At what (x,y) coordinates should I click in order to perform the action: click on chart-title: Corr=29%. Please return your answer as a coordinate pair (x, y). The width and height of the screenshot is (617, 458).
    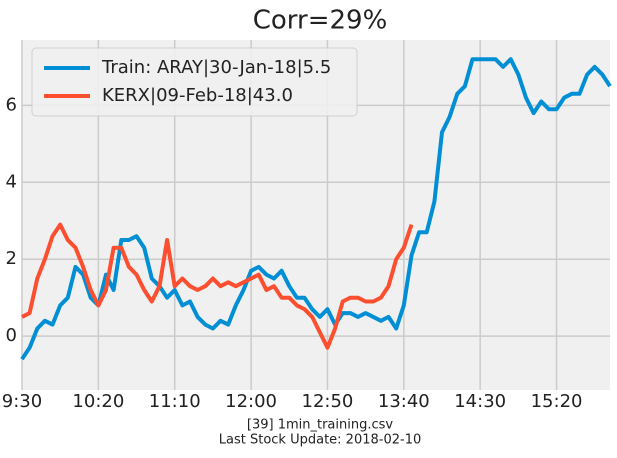
    Looking at the image, I should click on (320, 21).